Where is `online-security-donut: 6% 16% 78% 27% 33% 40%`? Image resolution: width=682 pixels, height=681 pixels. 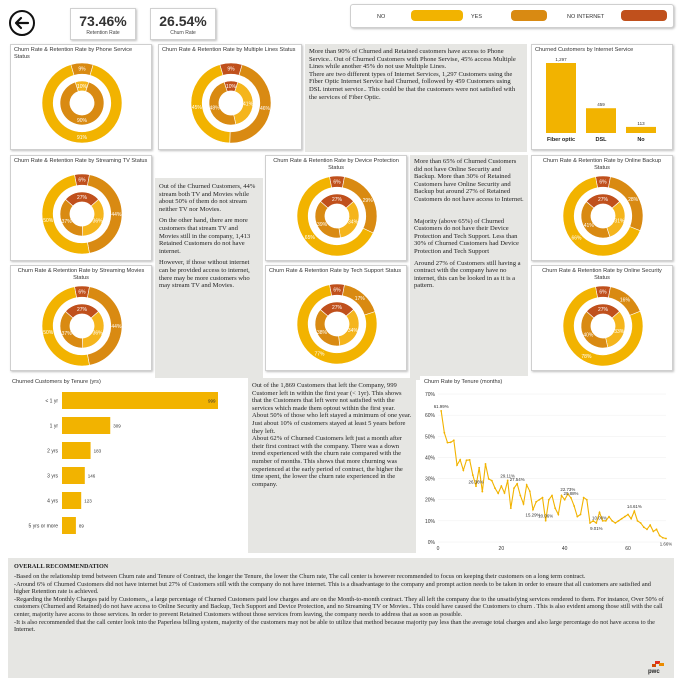
online-security-donut: 6% 16% 78% 27% 33% 40% is located at coordinates (603, 325).